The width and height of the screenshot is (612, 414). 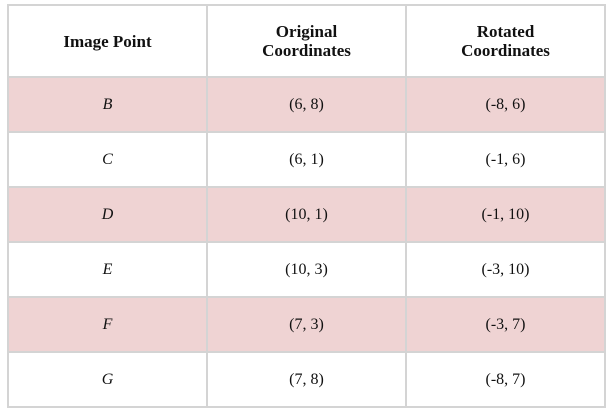 What do you see at coordinates (107, 269) in the screenshot?
I see `image-point: E` at bounding box center [107, 269].